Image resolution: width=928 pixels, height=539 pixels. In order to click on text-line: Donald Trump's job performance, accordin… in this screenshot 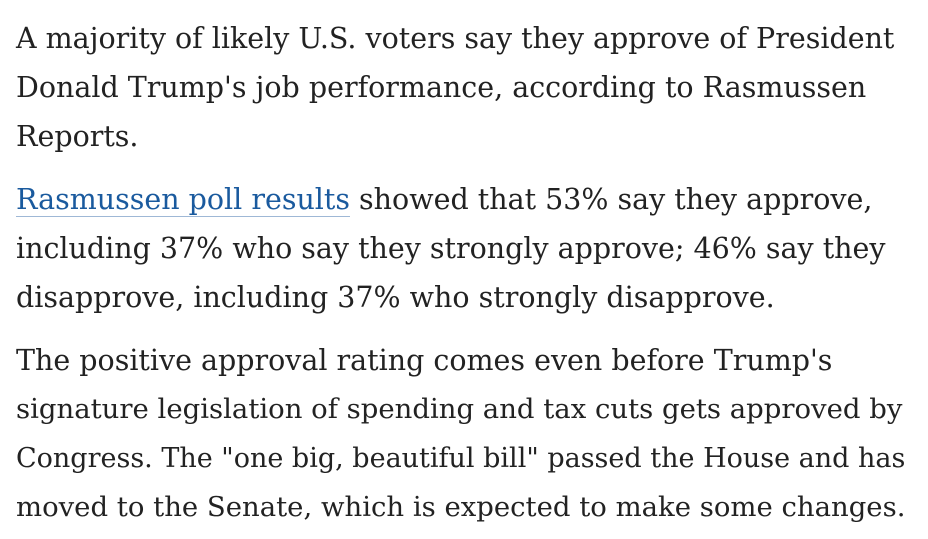, I will do `click(441, 87)`.